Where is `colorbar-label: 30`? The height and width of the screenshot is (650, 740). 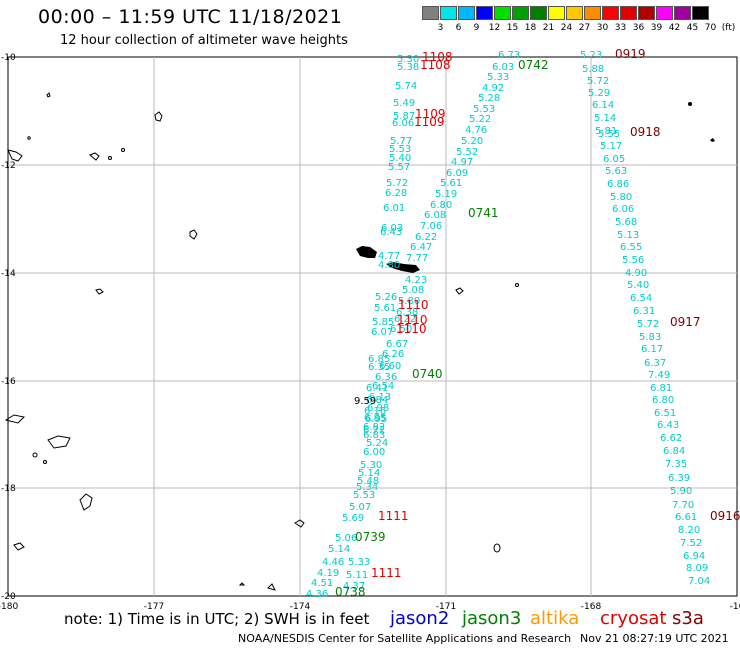 colorbar-label: 30 is located at coordinates (602, 28).